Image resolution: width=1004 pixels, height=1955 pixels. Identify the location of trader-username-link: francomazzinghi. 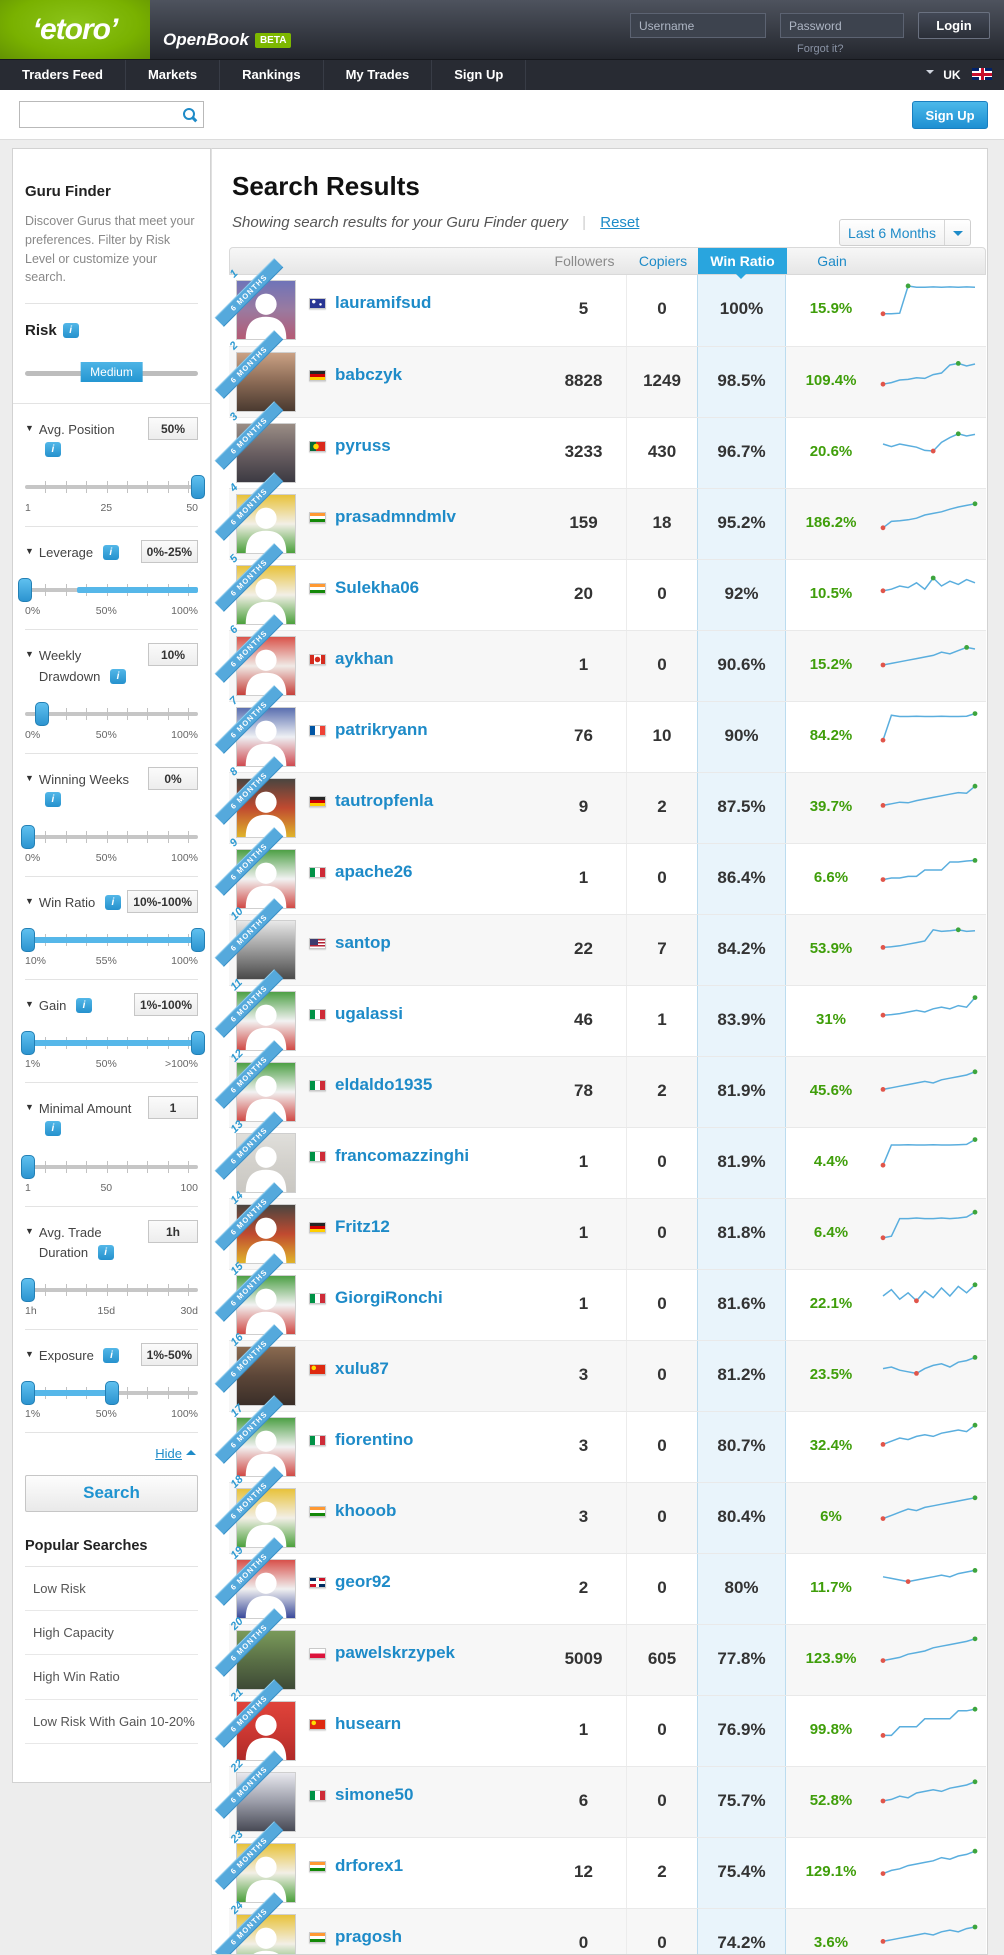
(402, 1155).